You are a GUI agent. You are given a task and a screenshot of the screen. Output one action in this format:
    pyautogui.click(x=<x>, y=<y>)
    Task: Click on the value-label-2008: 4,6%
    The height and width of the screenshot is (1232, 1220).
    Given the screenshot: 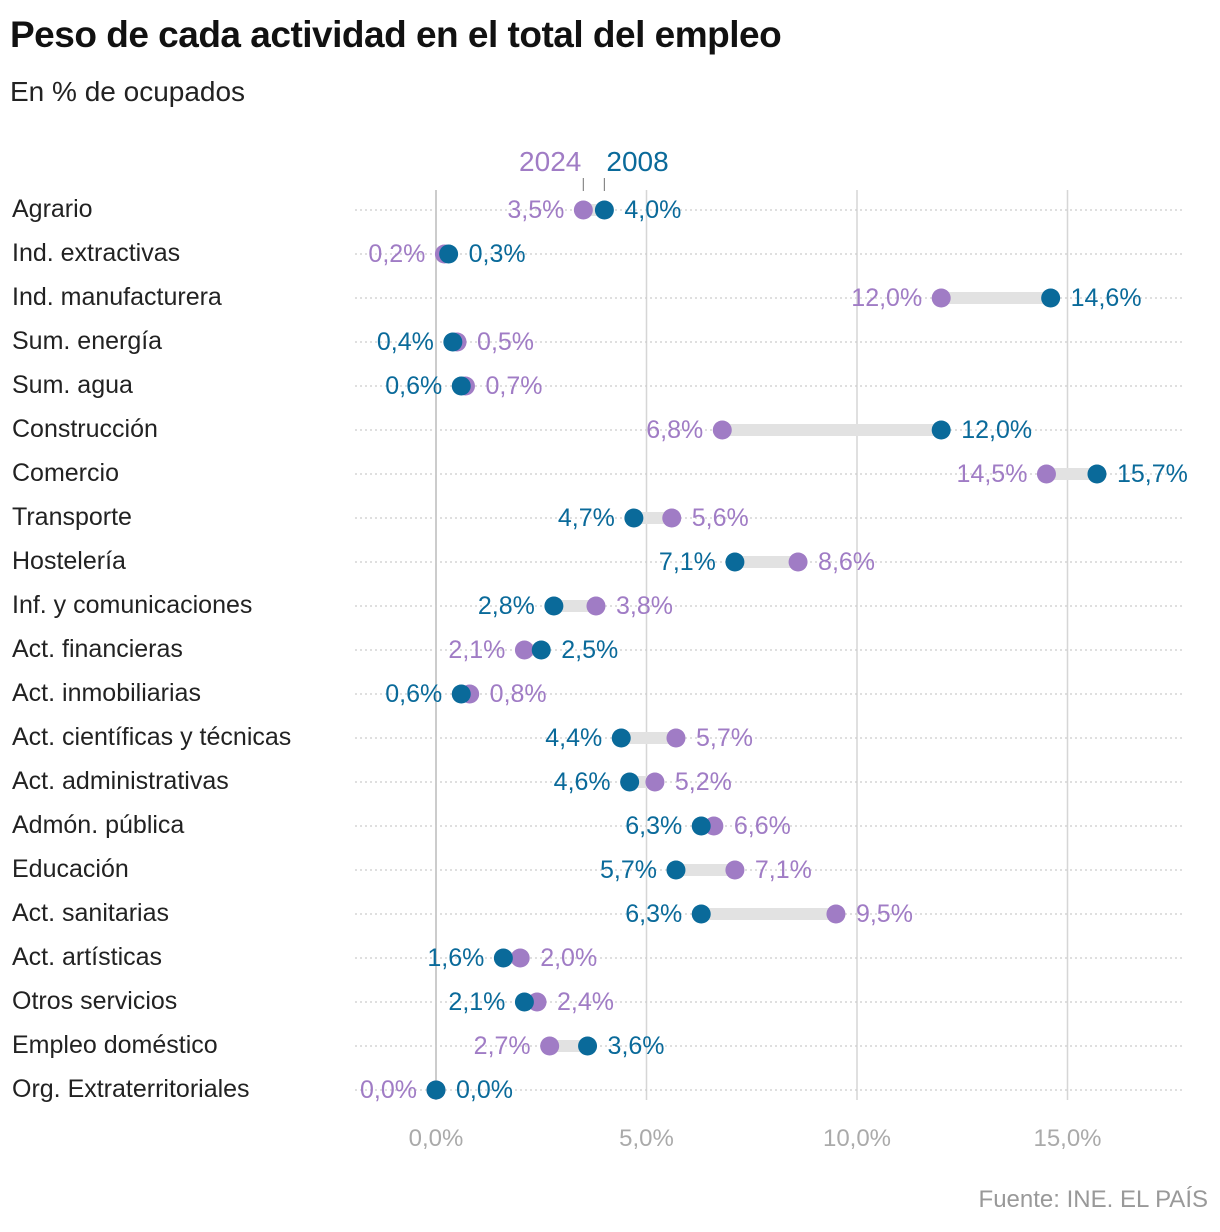 What is the action you would take?
    pyautogui.click(x=582, y=782)
    